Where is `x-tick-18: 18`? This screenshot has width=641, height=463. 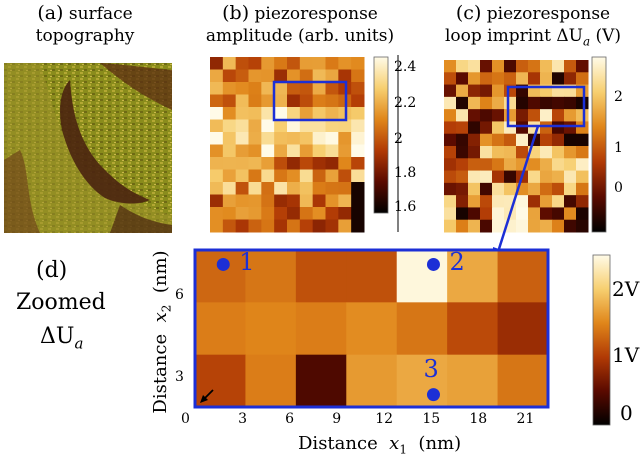 x-tick-18: 18 is located at coordinates (478, 419).